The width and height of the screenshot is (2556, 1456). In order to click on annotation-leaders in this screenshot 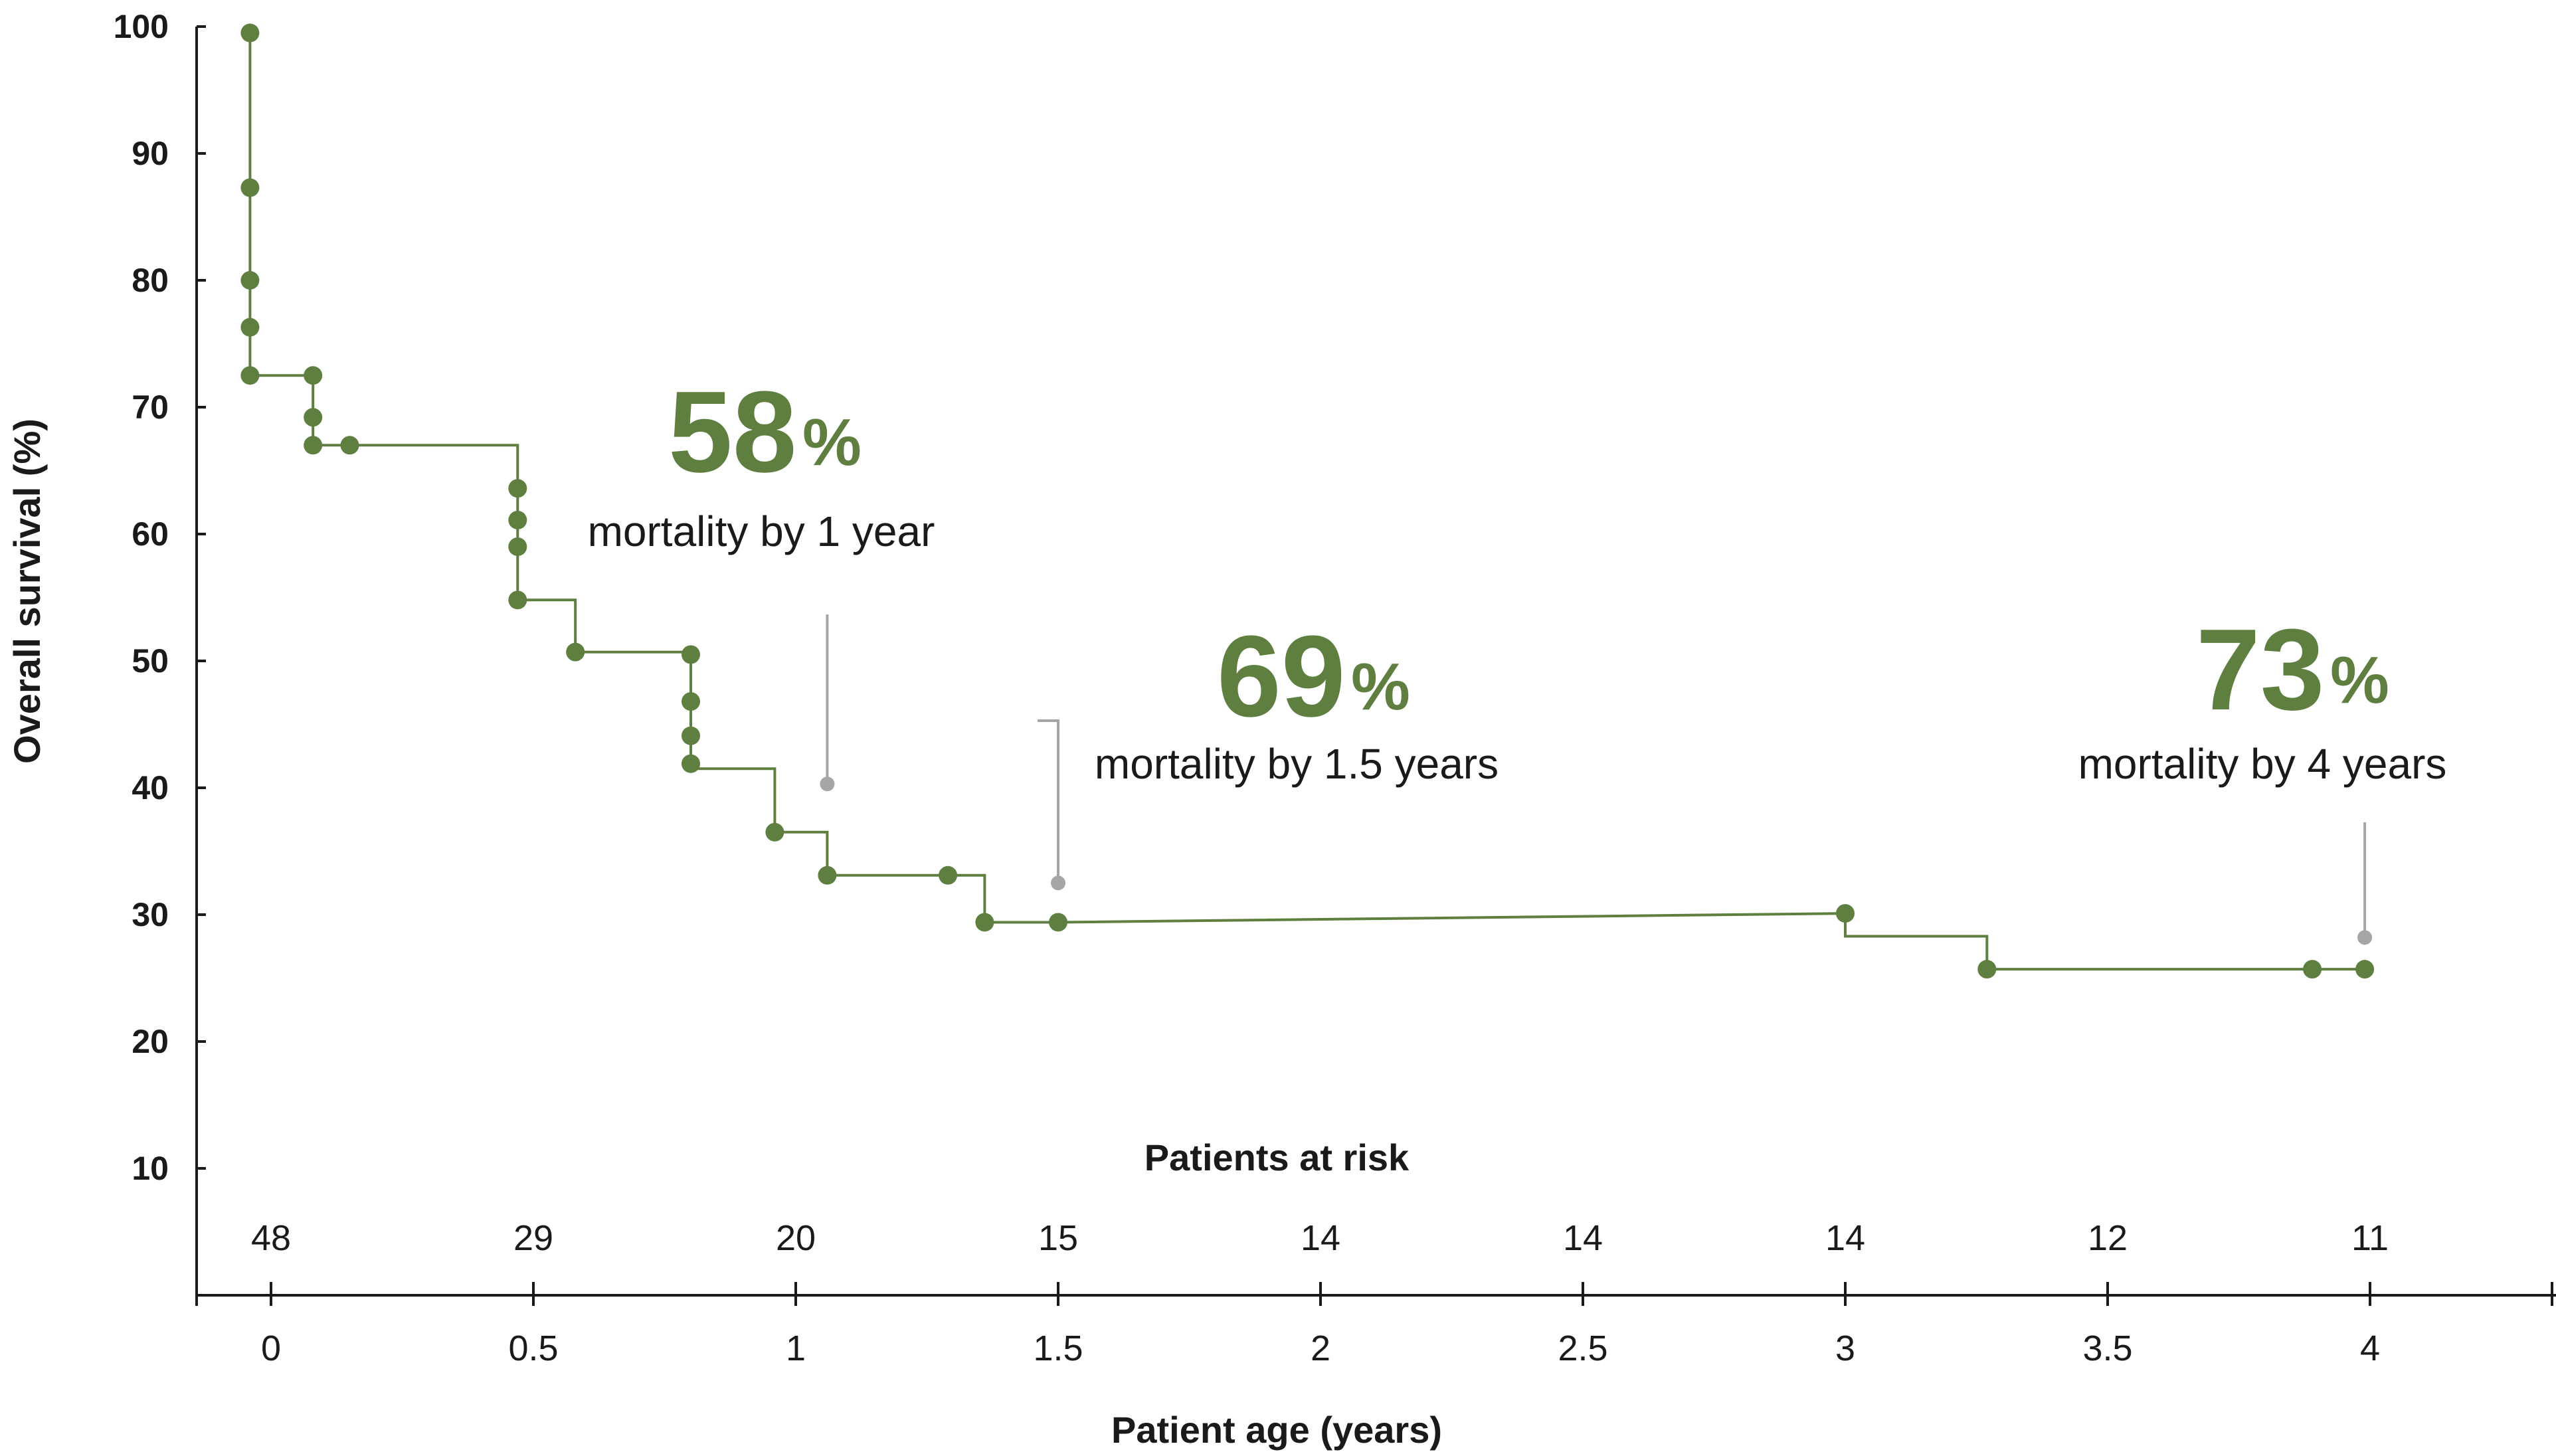, I will do `click(1596, 779)`.